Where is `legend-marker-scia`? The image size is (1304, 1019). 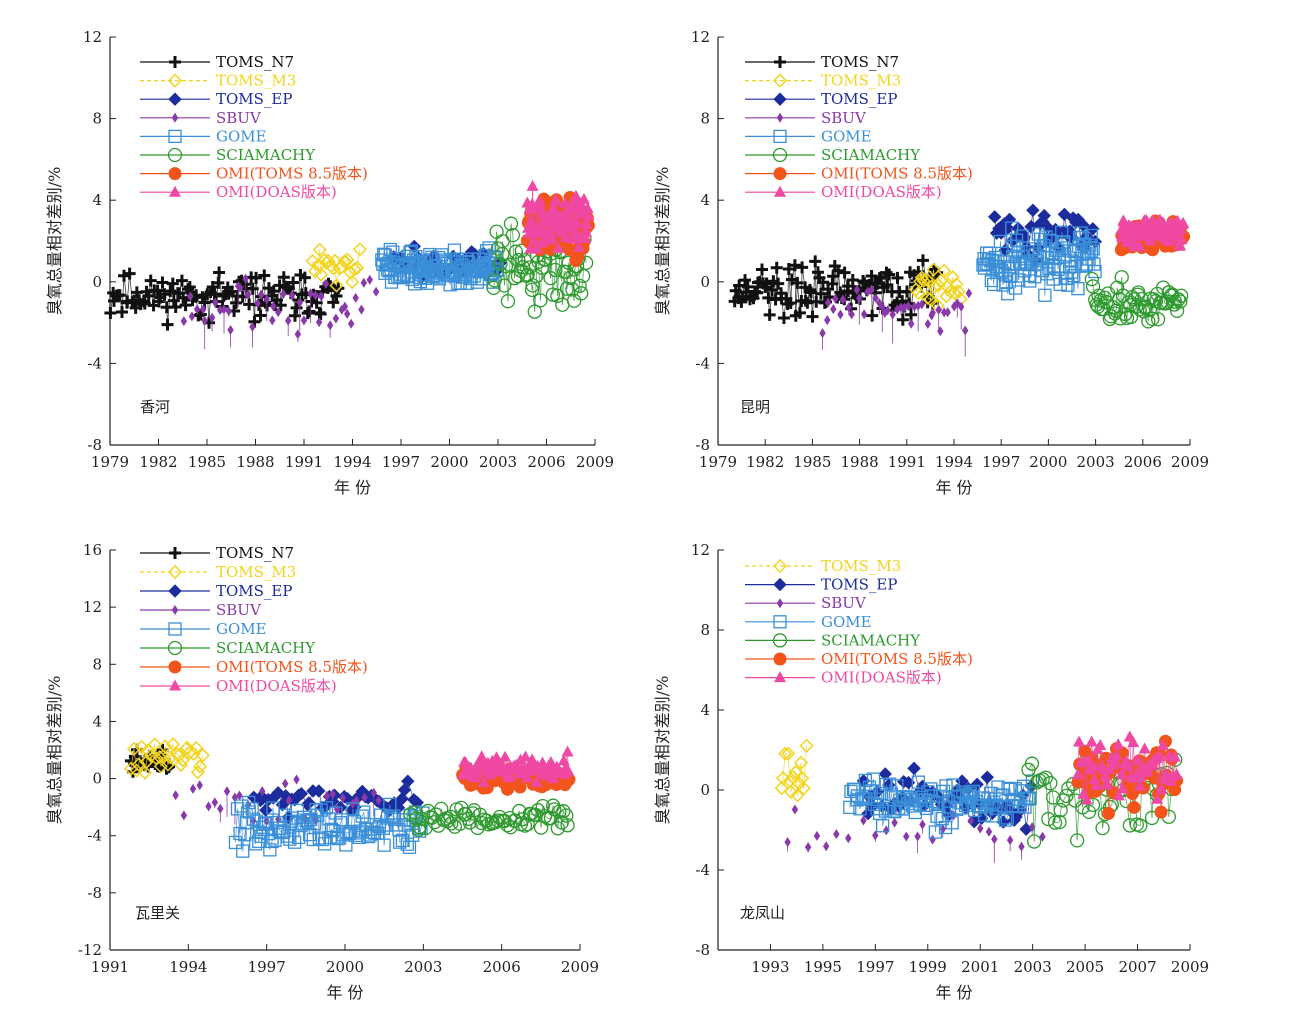 legend-marker-scia is located at coordinates (175, 648).